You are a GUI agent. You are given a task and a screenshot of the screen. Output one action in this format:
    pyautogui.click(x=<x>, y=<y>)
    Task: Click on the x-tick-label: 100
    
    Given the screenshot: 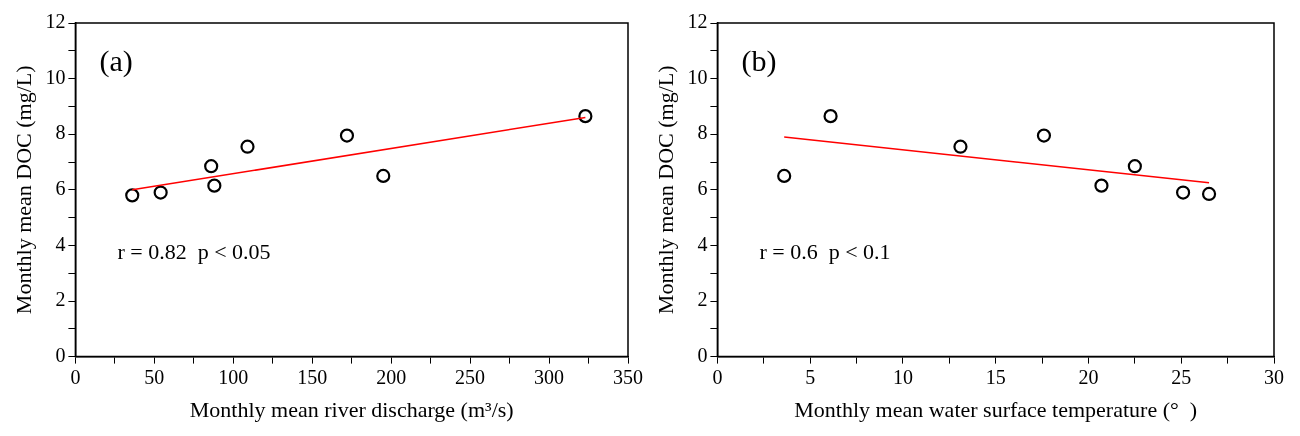 What is the action you would take?
    pyautogui.click(x=233, y=376)
    